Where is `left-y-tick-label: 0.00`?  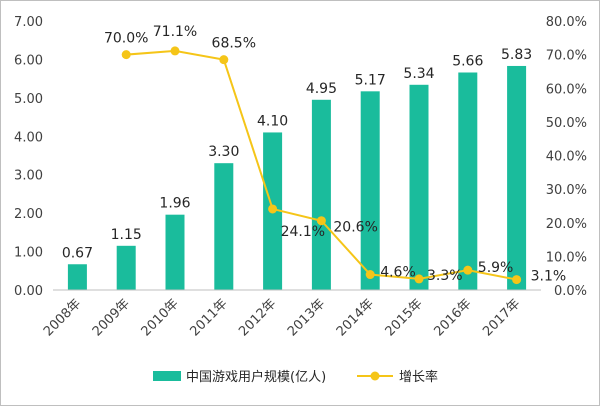 left-y-tick-label: 0.00 is located at coordinates (28, 291).